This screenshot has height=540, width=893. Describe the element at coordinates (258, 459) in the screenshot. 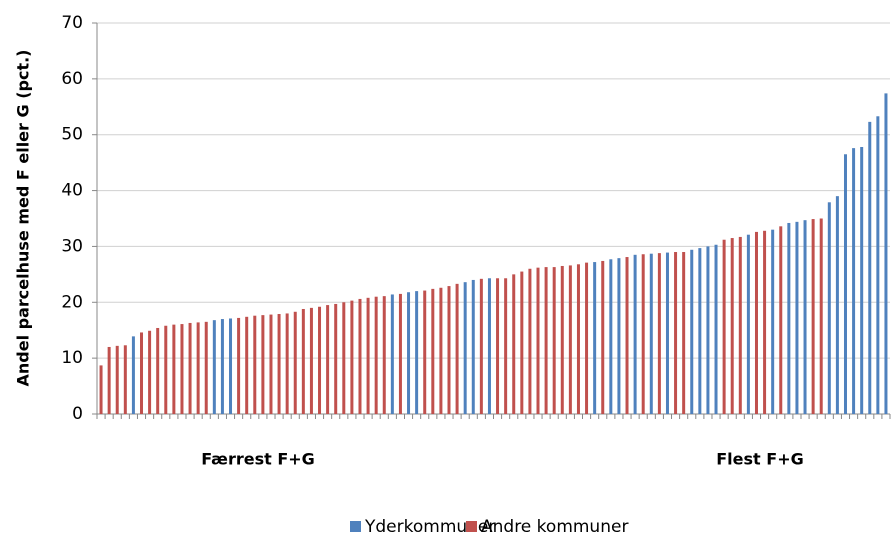

I see `annotation: Færrest F+G` at that location.